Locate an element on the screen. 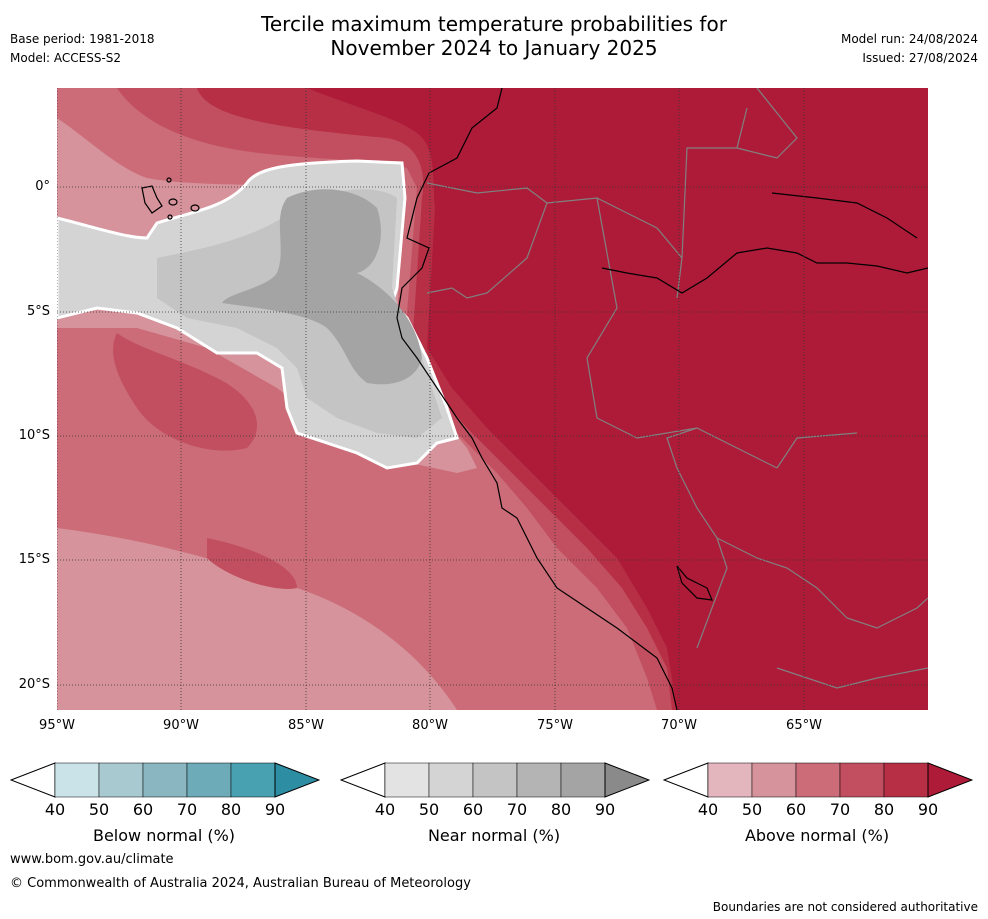  above-normal-tick-2: 60 is located at coordinates (796, 809).